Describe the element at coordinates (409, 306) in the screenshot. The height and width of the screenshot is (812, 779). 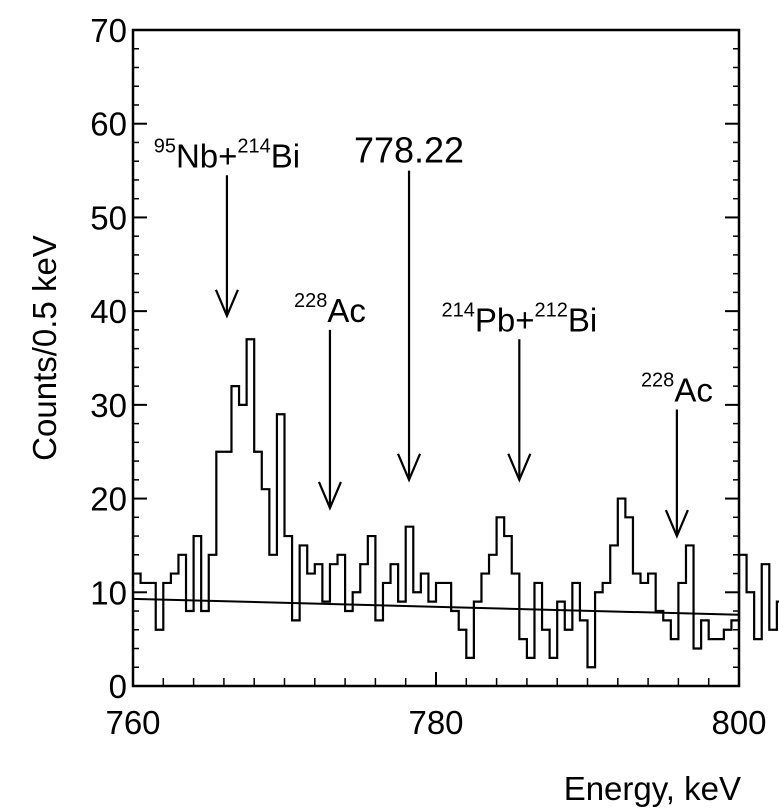
I see `peak-annotation: 778.22` at that location.